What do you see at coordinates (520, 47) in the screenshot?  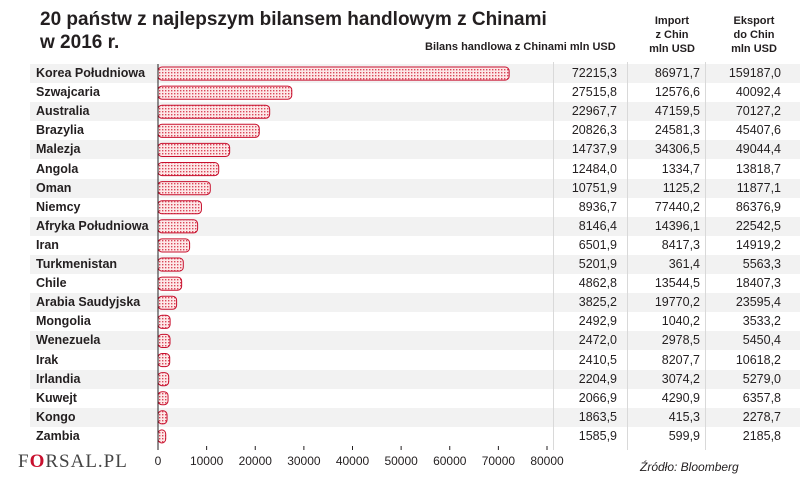 I see `balance-column-header: Bilans handlowa z Chinami mln USD` at bounding box center [520, 47].